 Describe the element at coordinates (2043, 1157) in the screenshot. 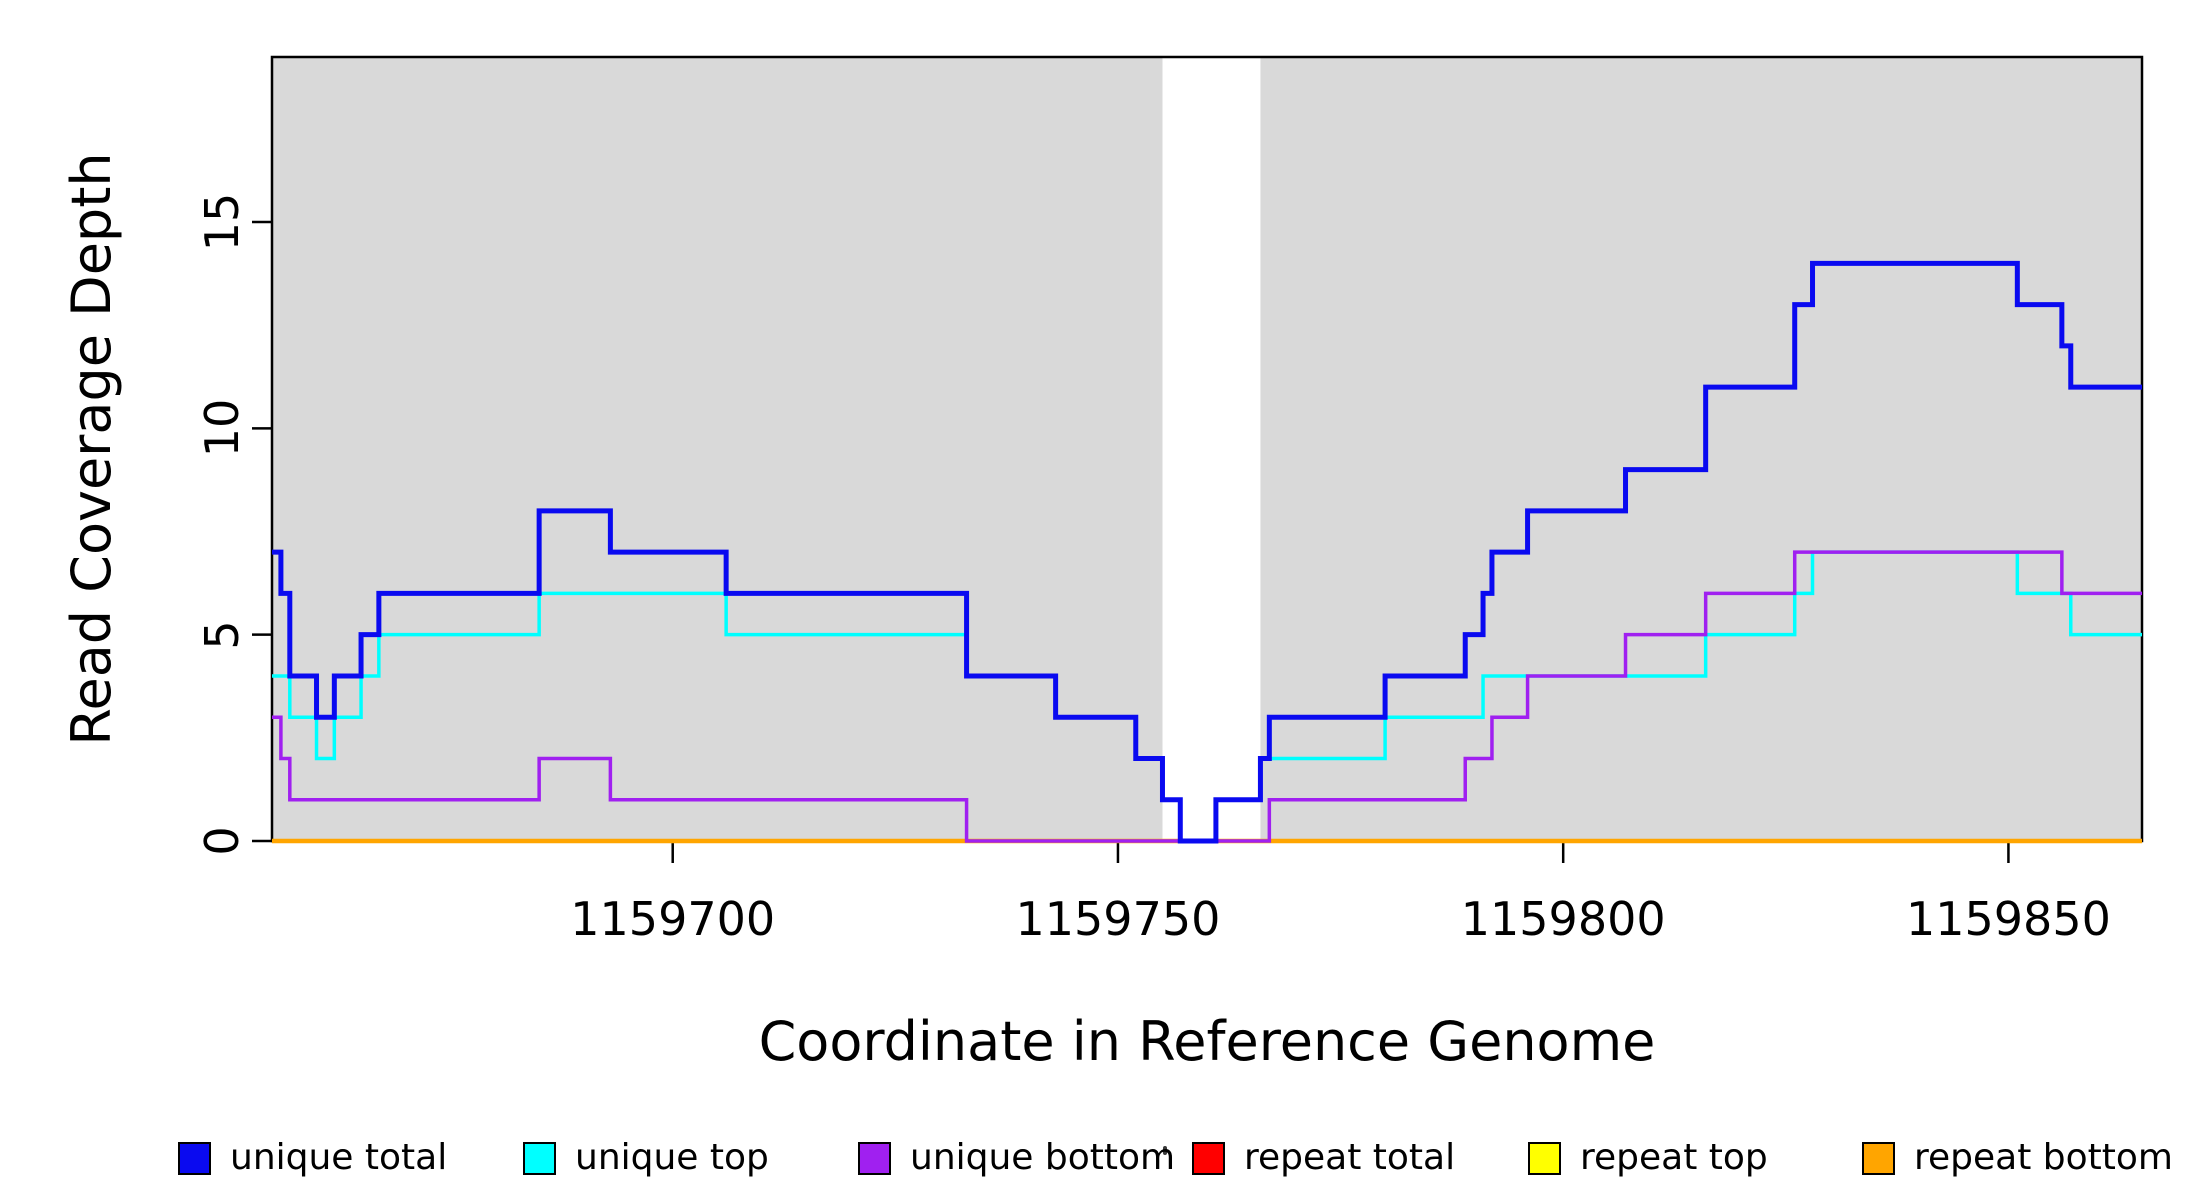

I see `legend-label: repeat bottom` at that location.